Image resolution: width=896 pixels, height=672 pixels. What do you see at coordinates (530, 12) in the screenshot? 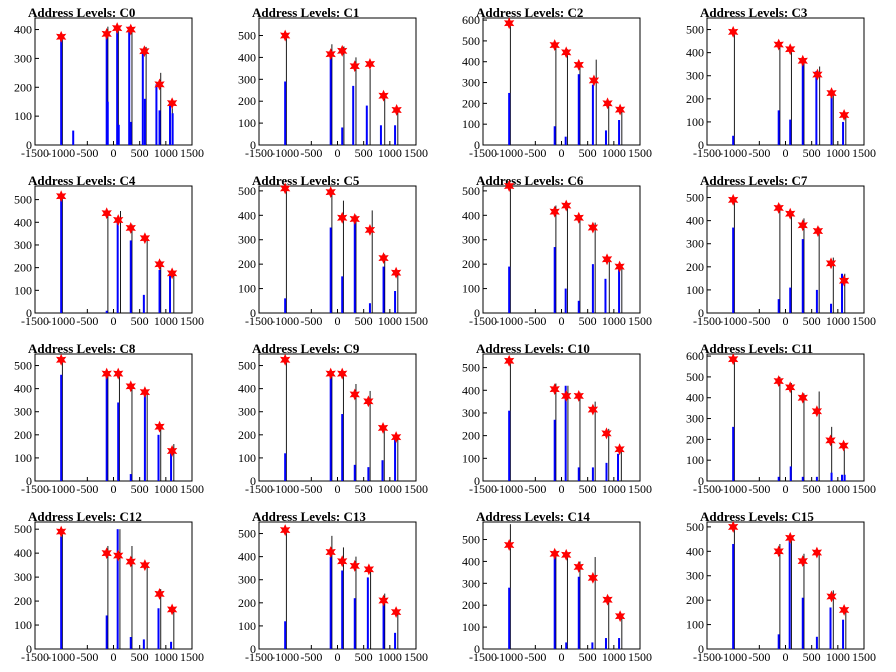
I see `chart-title: Address Levels: C2` at bounding box center [530, 12].